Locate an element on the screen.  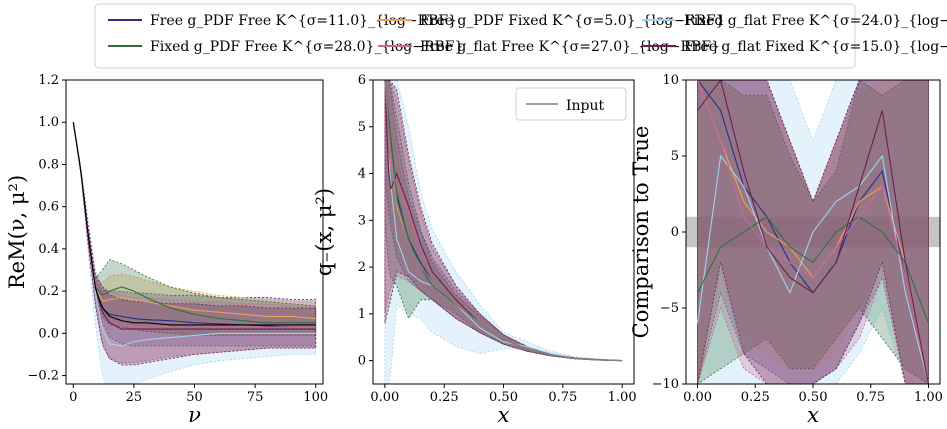
x-tick-label: 25 is located at coordinates (134, 397).